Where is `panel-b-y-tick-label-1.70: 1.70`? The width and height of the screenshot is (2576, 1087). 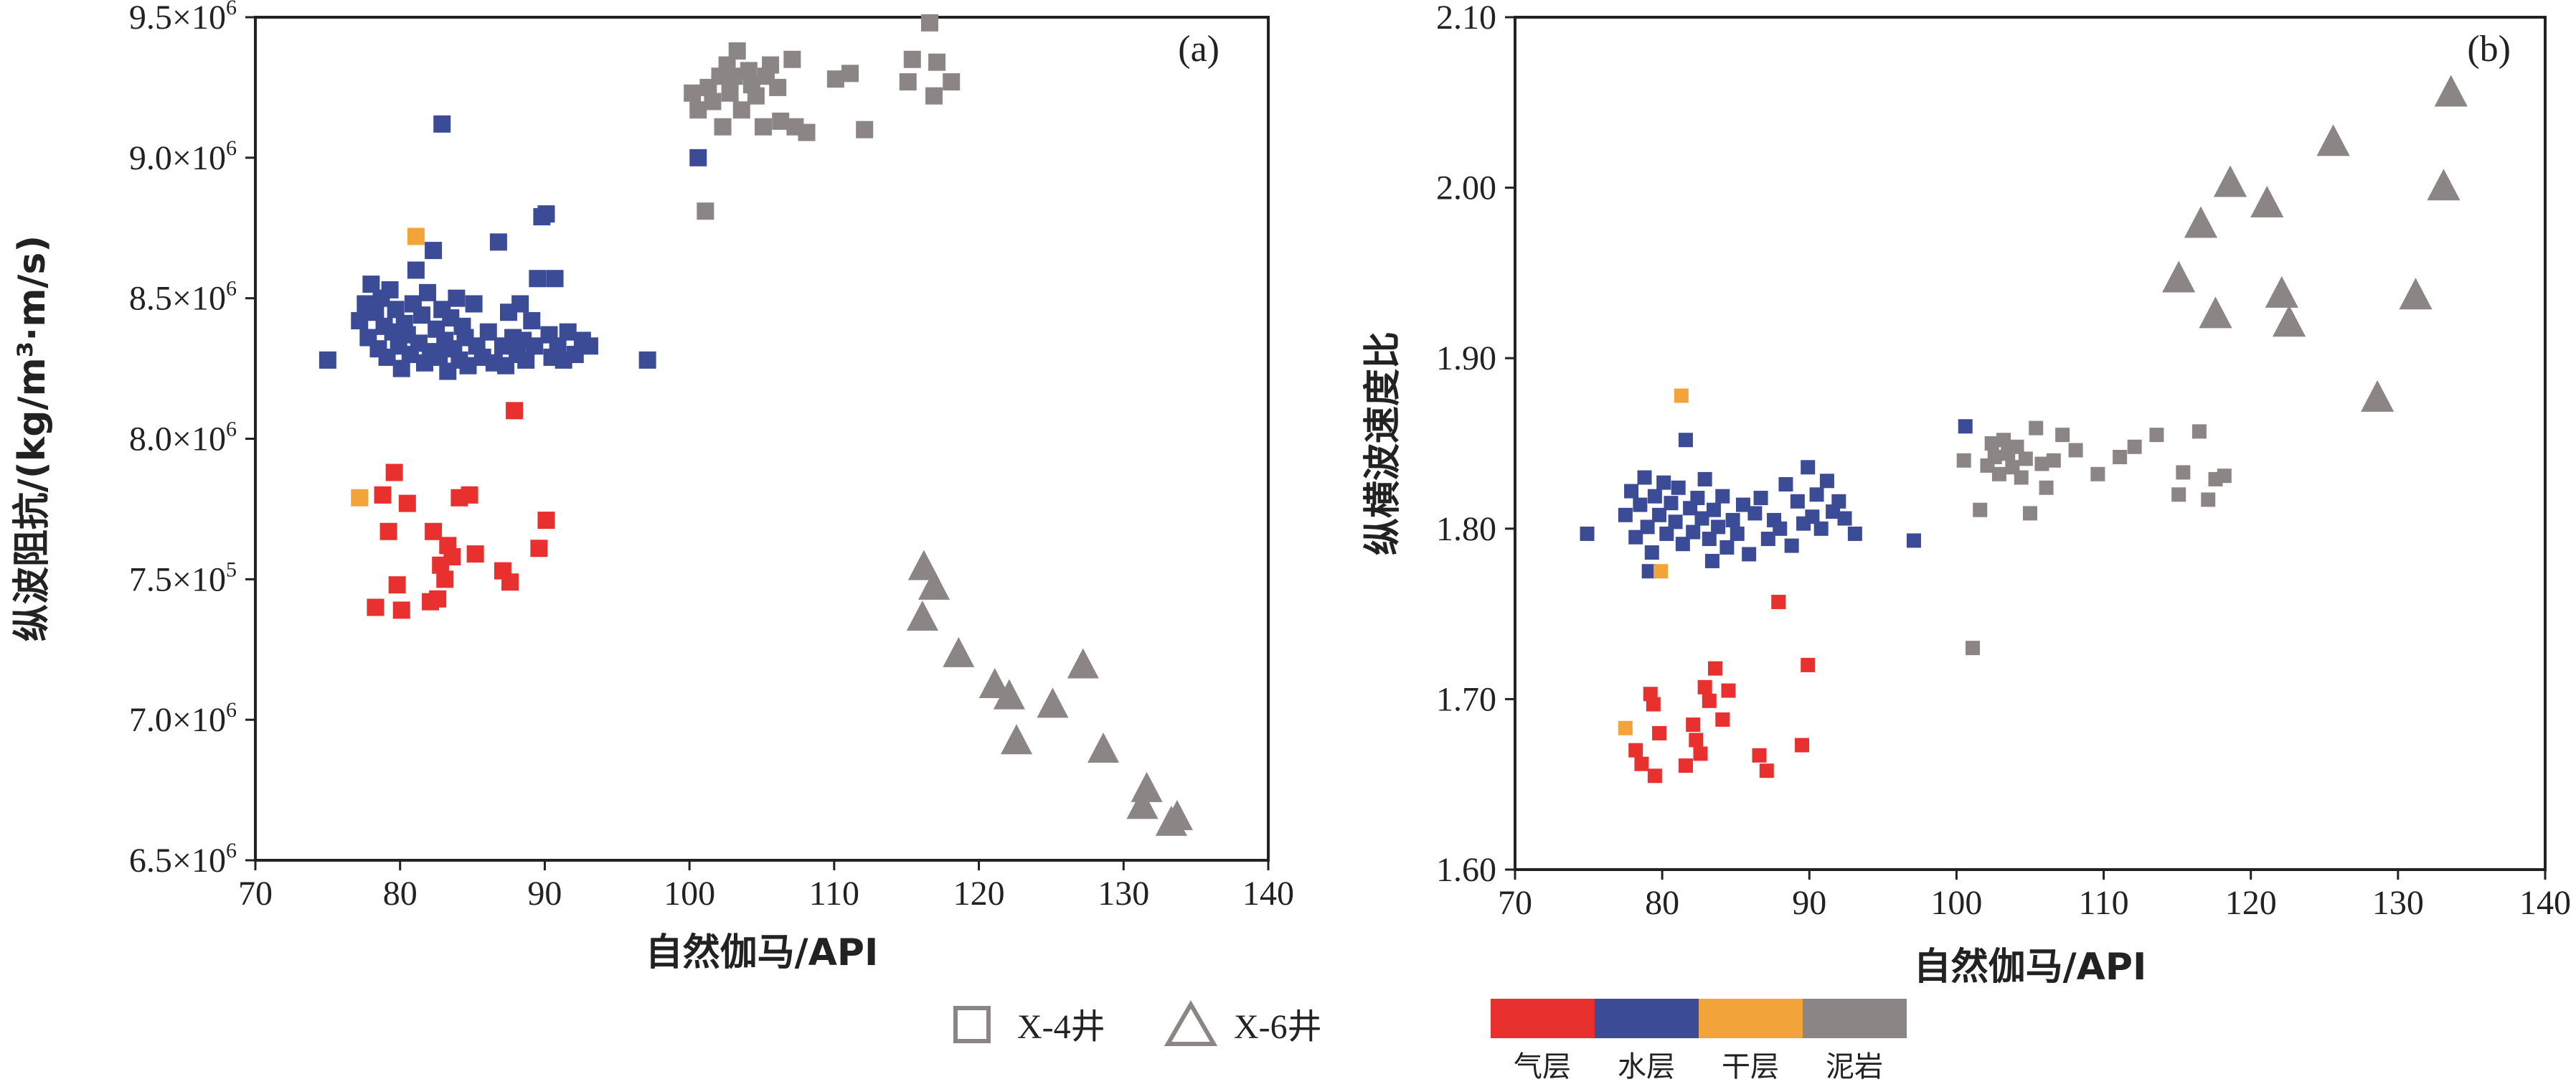 panel-b-y-tick-label-1.70: 1.70 is located at coordinates (1466, 699).